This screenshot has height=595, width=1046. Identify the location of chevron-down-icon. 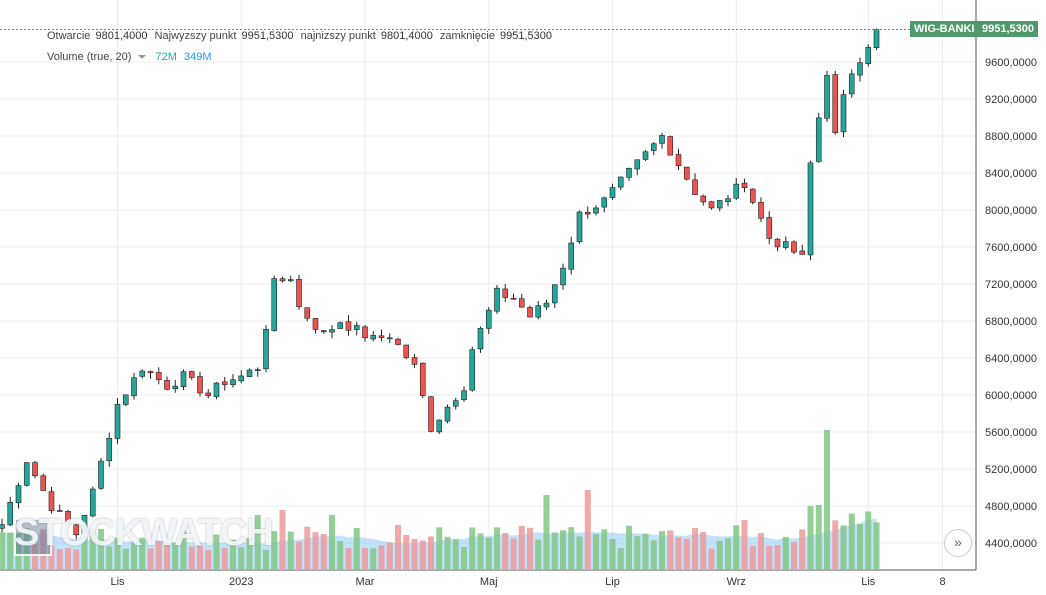
(142, 57).